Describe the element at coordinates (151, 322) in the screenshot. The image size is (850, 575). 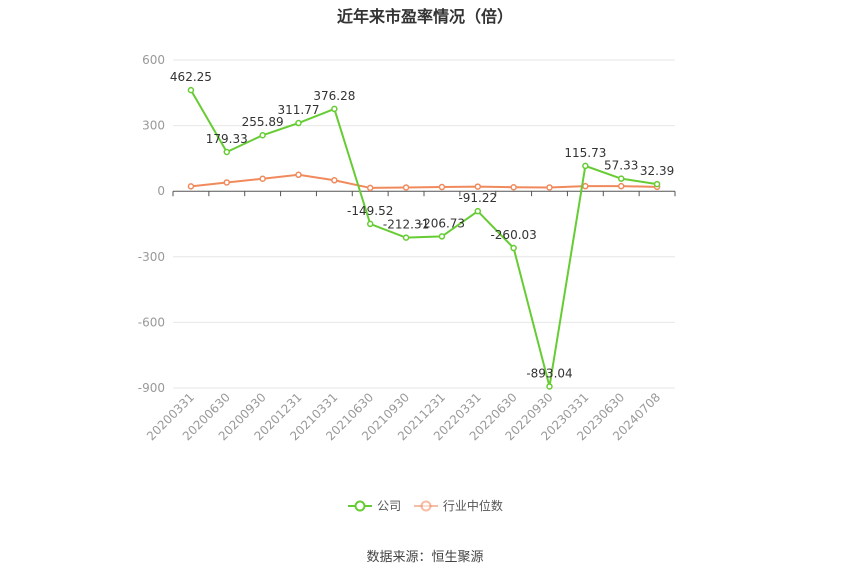
I see `y-tick-label: -600` at that location.